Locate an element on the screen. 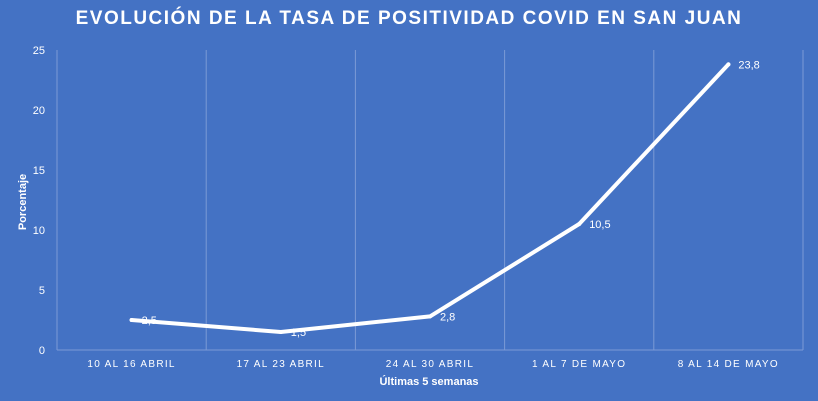  y-tick-label: 5 is located at coordinates (42, 291).